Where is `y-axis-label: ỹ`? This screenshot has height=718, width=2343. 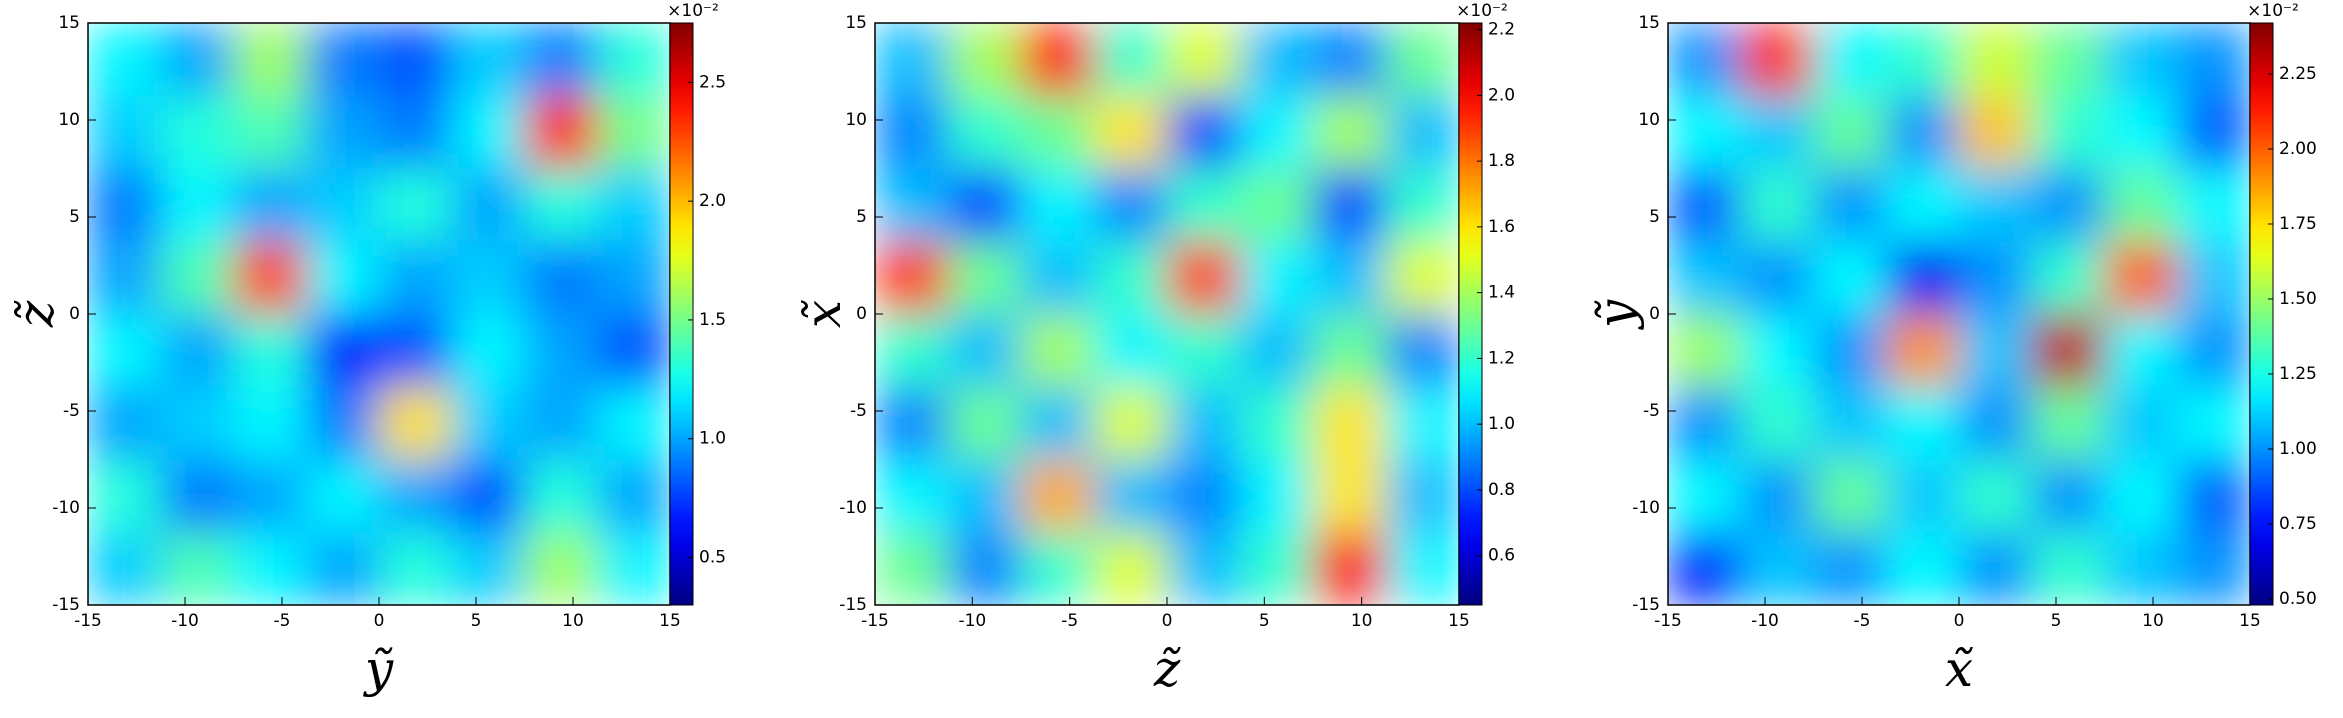 y-axis-label: ỹ is located at coordinates (1616, 314).